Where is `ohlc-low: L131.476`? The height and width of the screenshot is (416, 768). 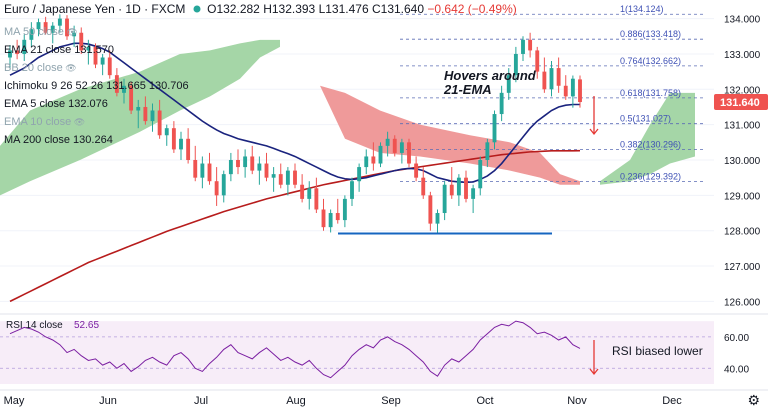 ohlc-low: L131.476 is located at coordinates (343, 9).